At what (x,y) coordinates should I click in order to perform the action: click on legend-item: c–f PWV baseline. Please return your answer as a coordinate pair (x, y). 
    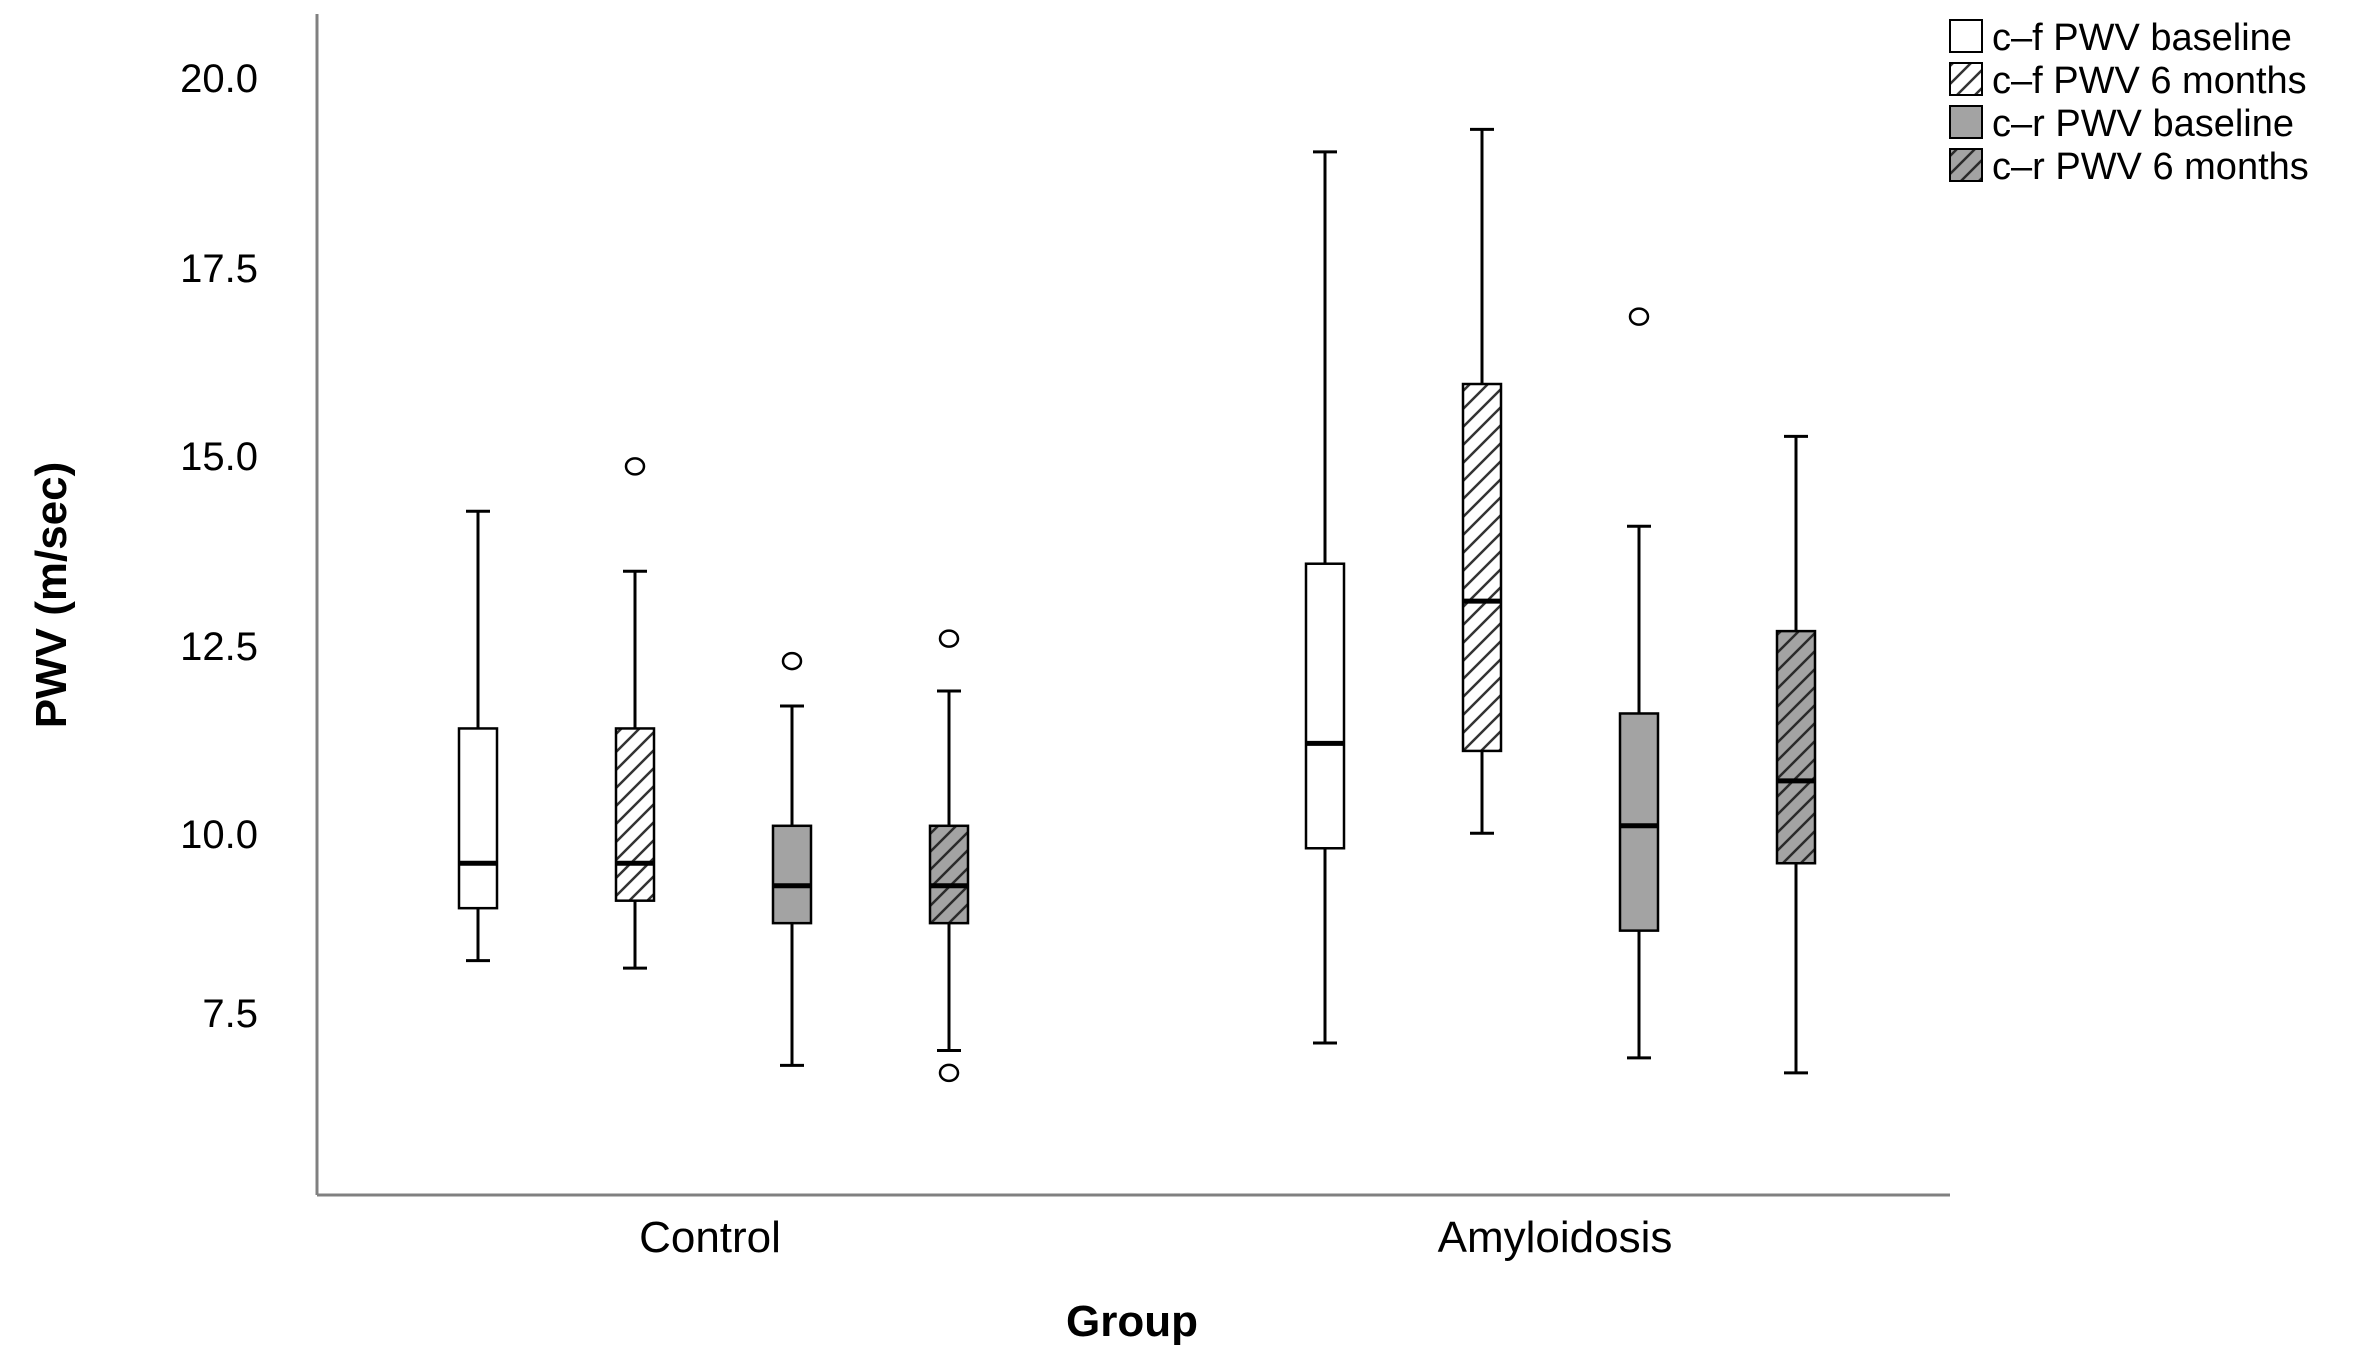
    Looking at the image, I should click on (2120, 38).